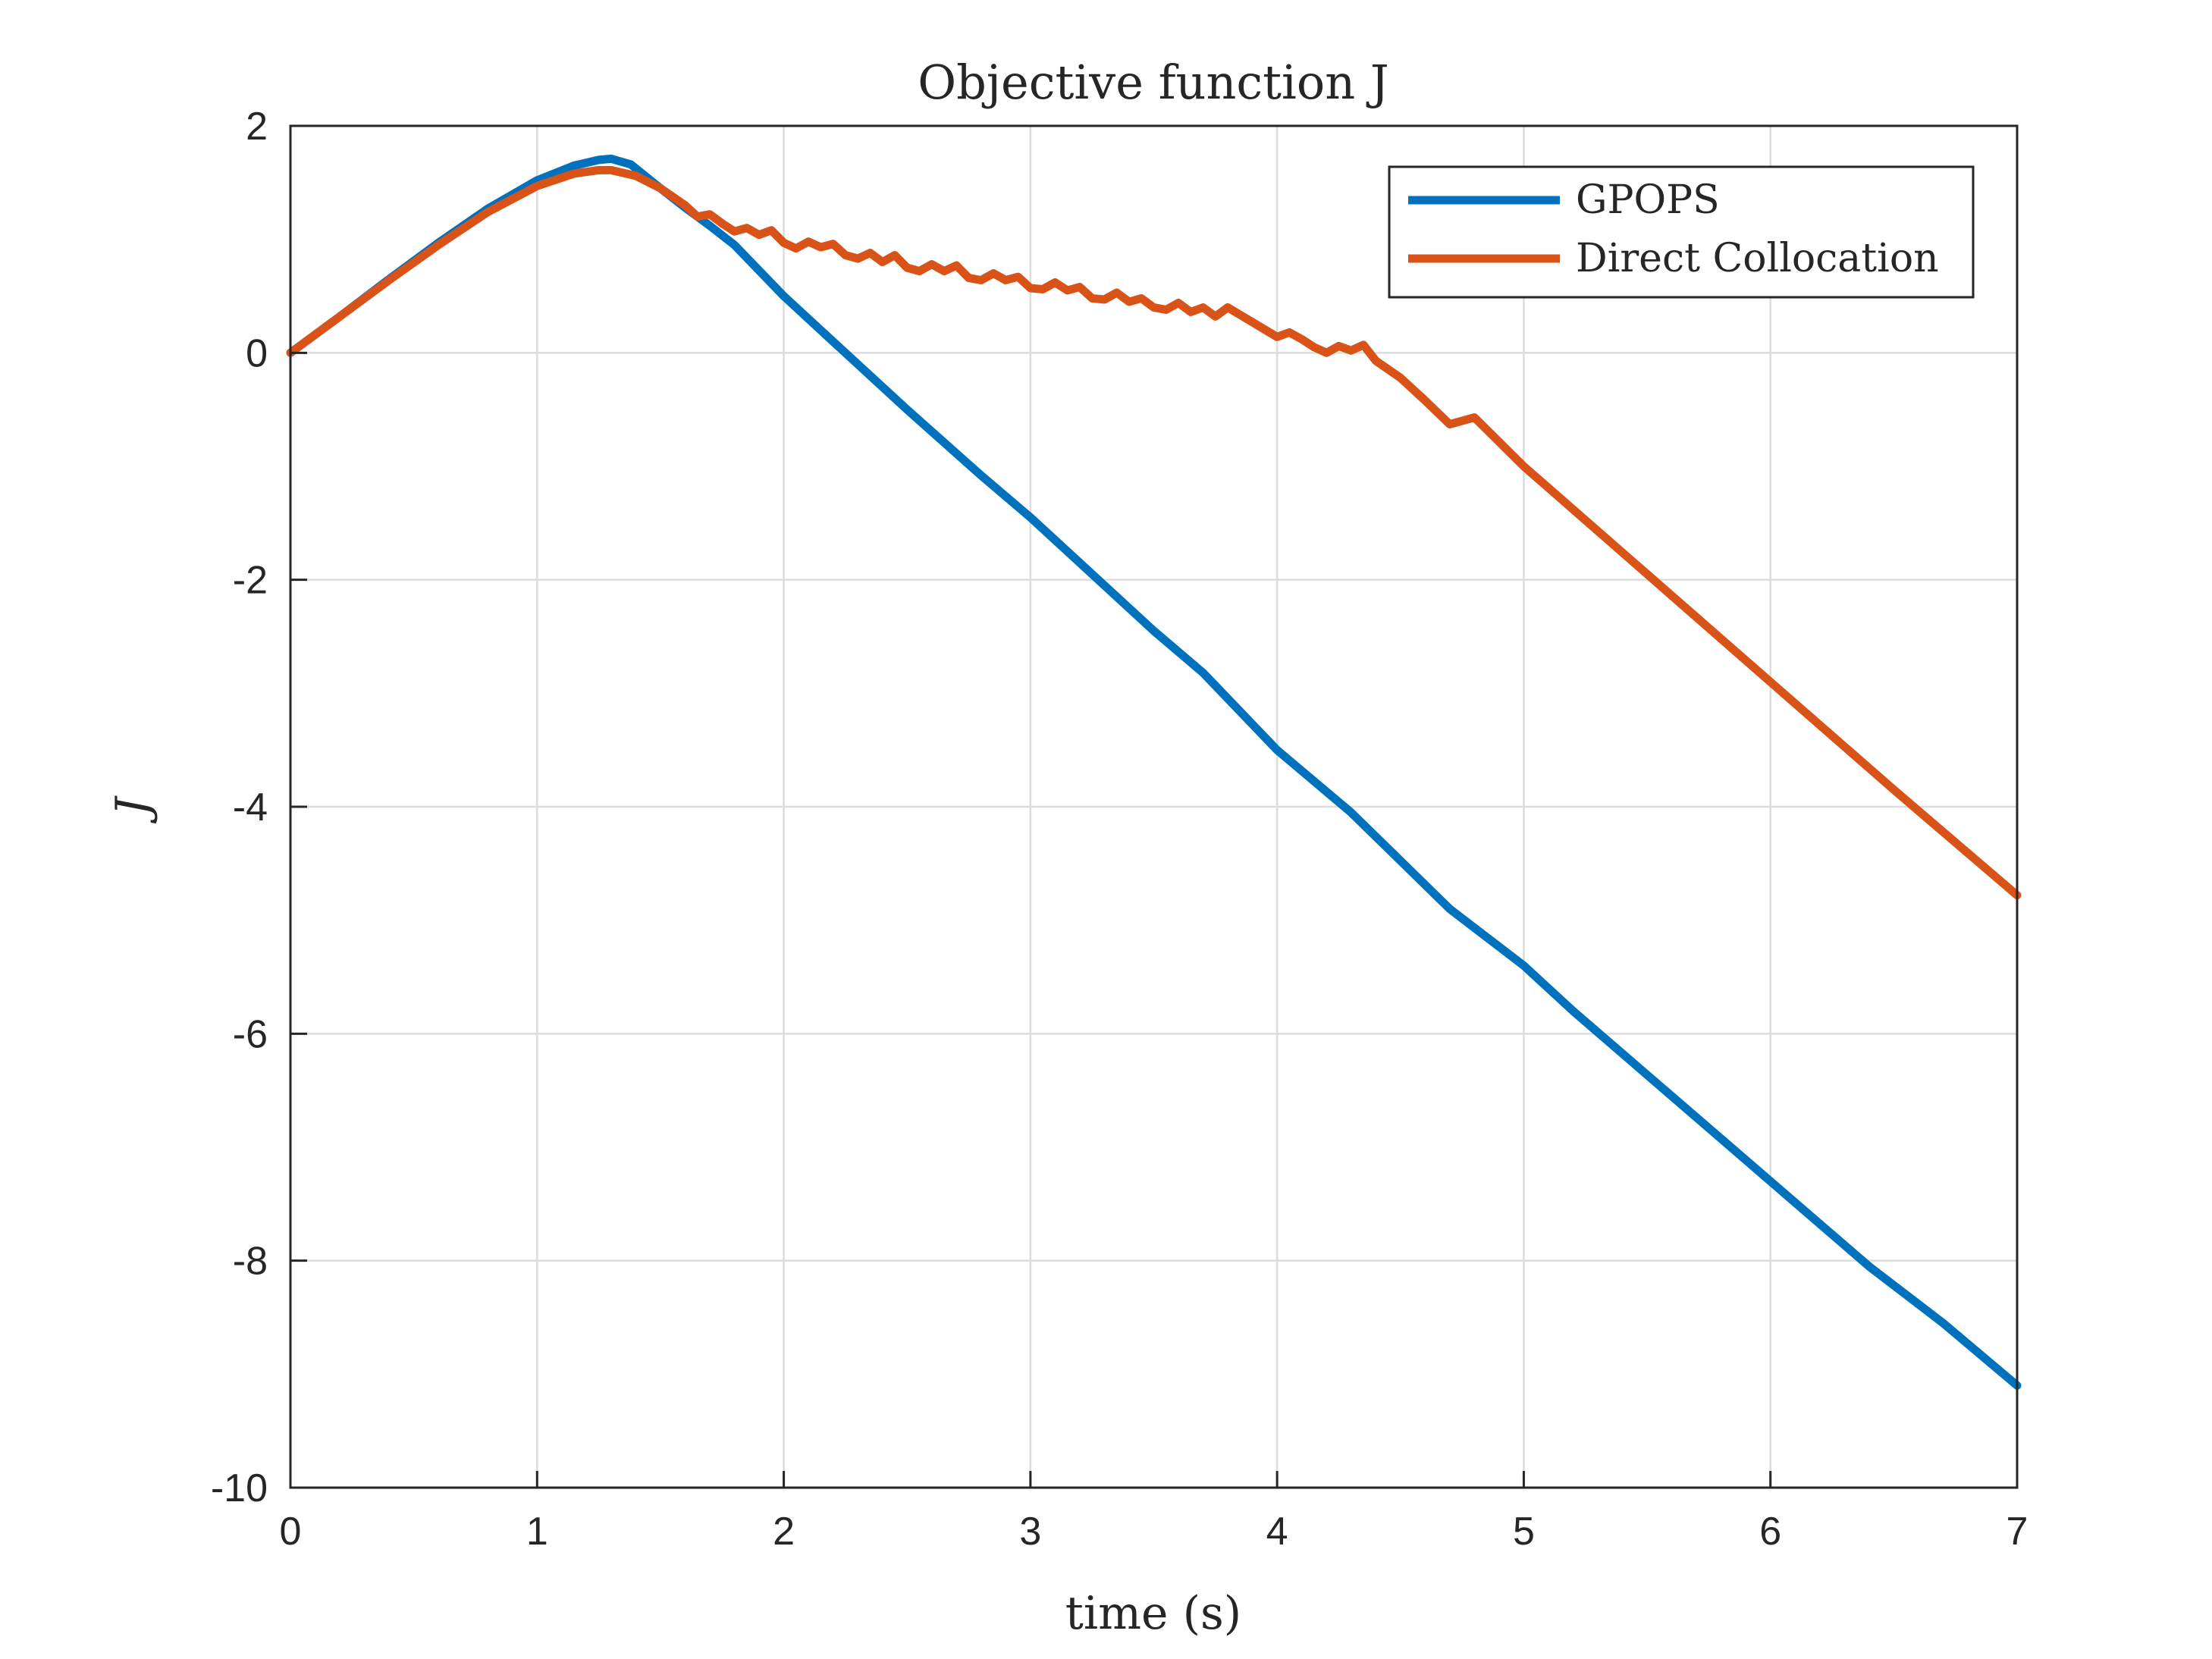 The image size is (2212, 1659). What do you see at coordinates (1648, 200) in the screenshot?
I see `legend-label-gpops: GPOPS` at bounding box center [1648, 200].